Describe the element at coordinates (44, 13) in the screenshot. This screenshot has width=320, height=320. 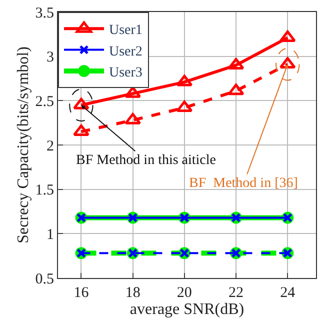
I see `y-tick-label: 3.5` at that location.